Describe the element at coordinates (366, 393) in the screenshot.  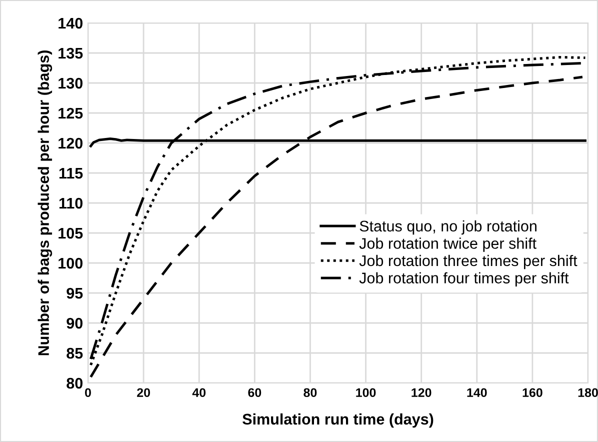
I see `x-tick-label: 100` at that location.